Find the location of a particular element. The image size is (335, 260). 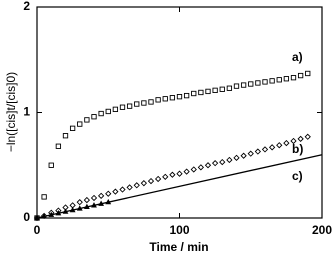

y-tick-label: 2 is located at coordinates (26, 6).